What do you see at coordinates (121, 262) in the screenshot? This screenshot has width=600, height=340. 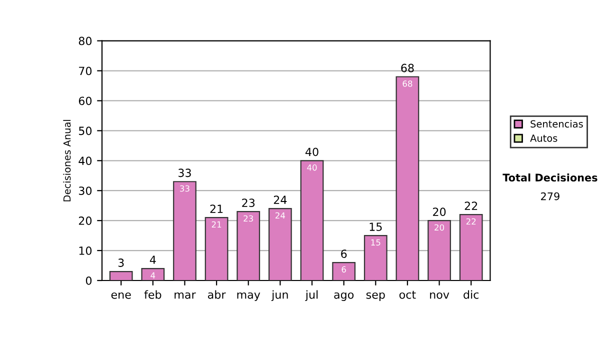 I see `total-label: 3` at bounding box center [121, 262].